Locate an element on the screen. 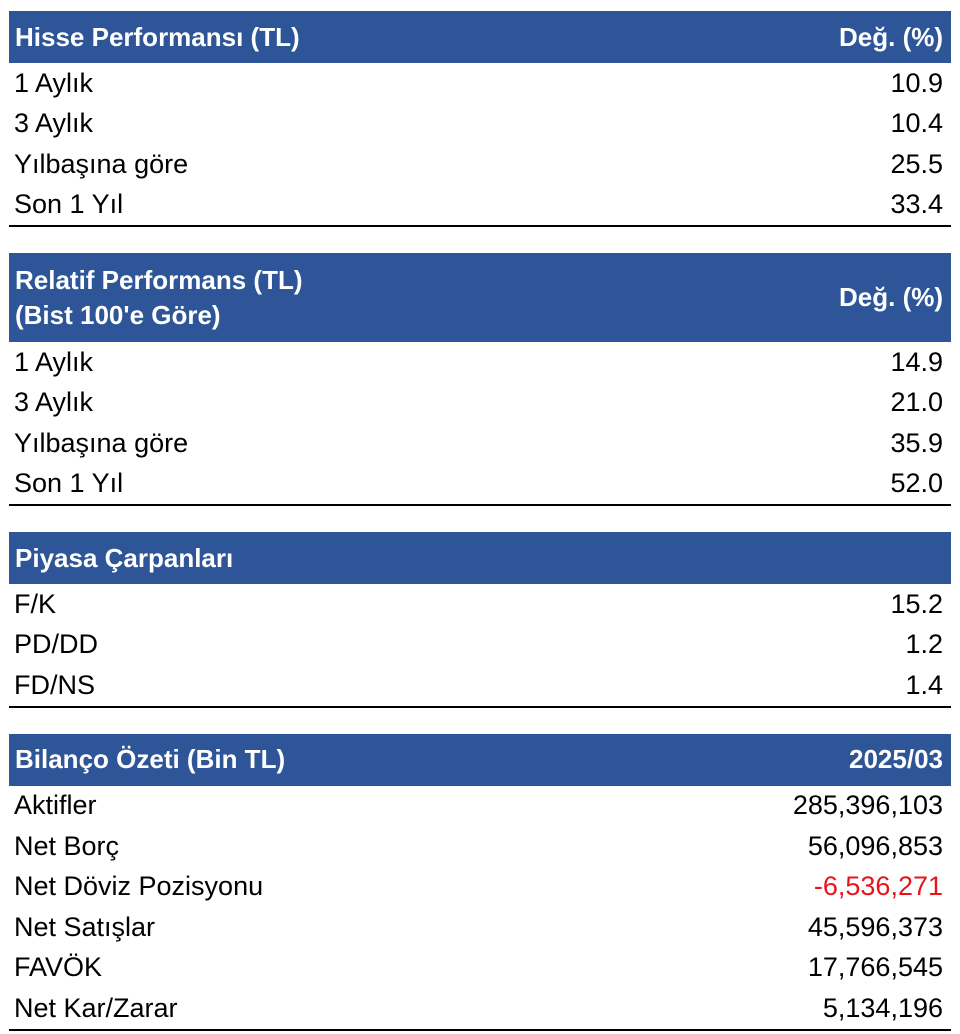  table-title: Hisse Performansı (TL) is located at coordinates (157, 36).